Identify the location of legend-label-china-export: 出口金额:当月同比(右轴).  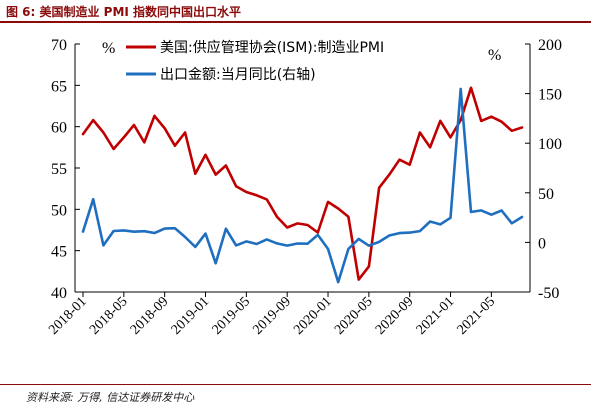
(238, 75).